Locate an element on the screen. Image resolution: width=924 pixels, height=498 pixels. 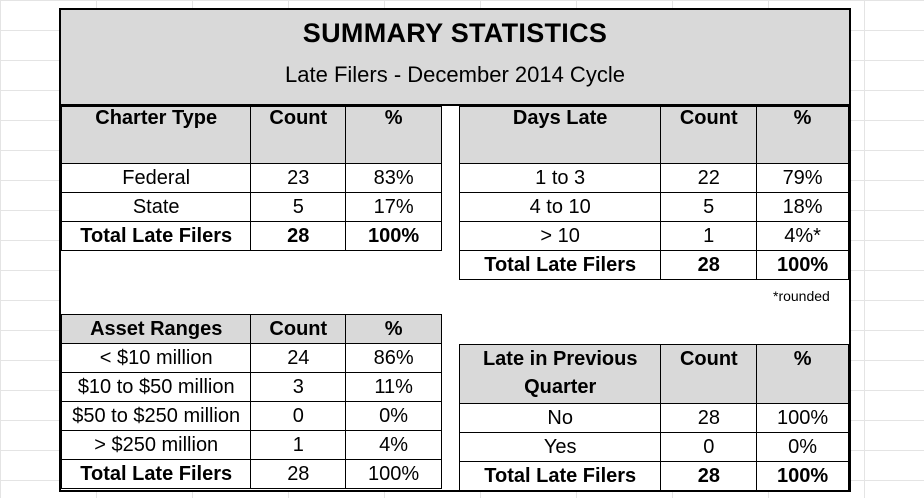
table-cell: 23 is located at coordinates (298, 178).